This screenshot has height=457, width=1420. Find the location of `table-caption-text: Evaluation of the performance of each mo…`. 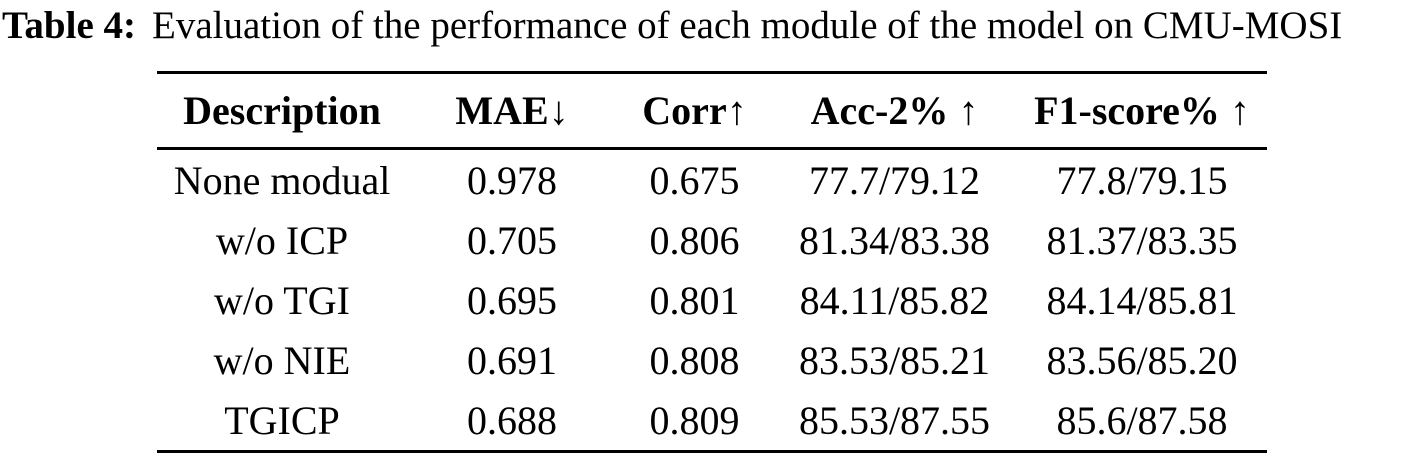

table-caption-text: Evaluation of the performance of each mo… is located at coordinates (747, 25).